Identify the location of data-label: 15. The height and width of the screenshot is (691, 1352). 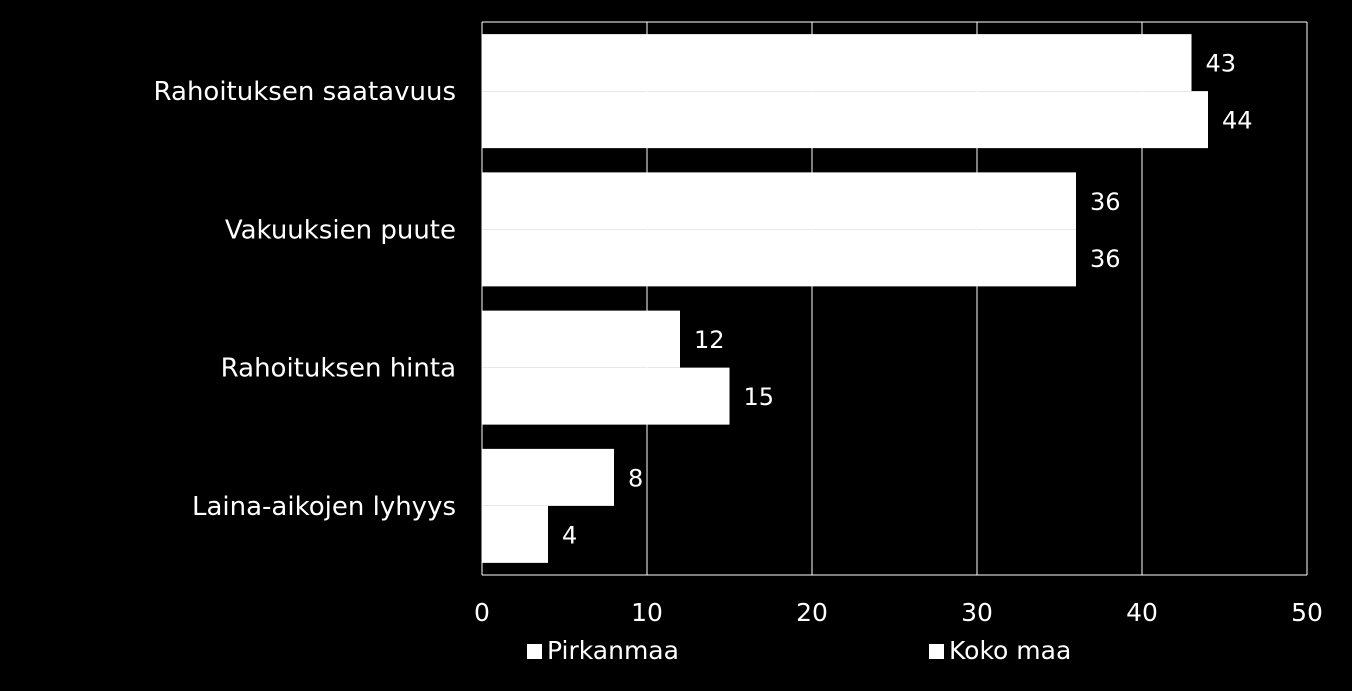
(759, 397).